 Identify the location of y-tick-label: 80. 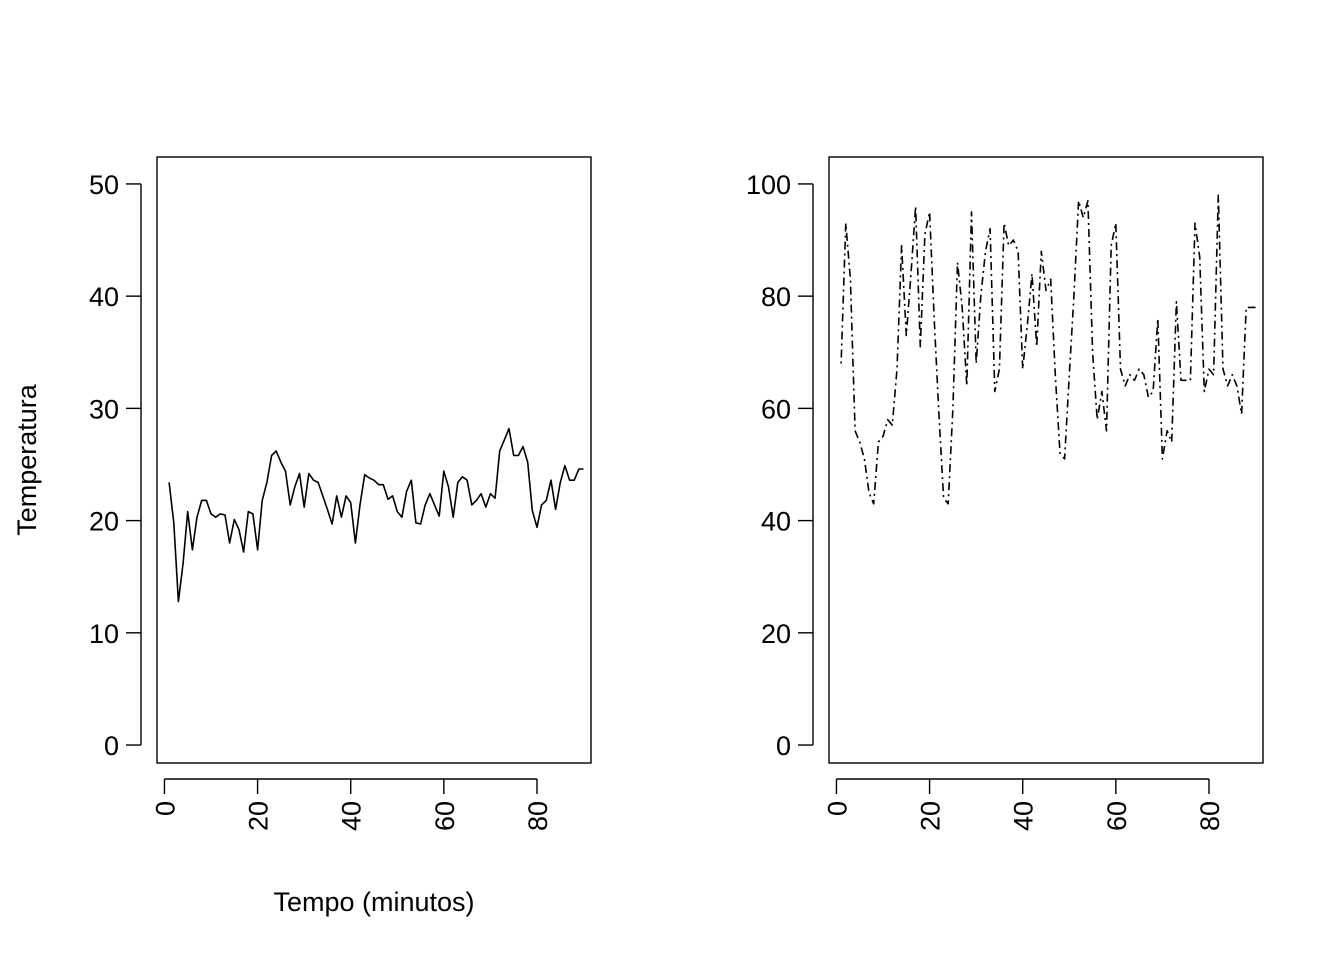
(776, 297).